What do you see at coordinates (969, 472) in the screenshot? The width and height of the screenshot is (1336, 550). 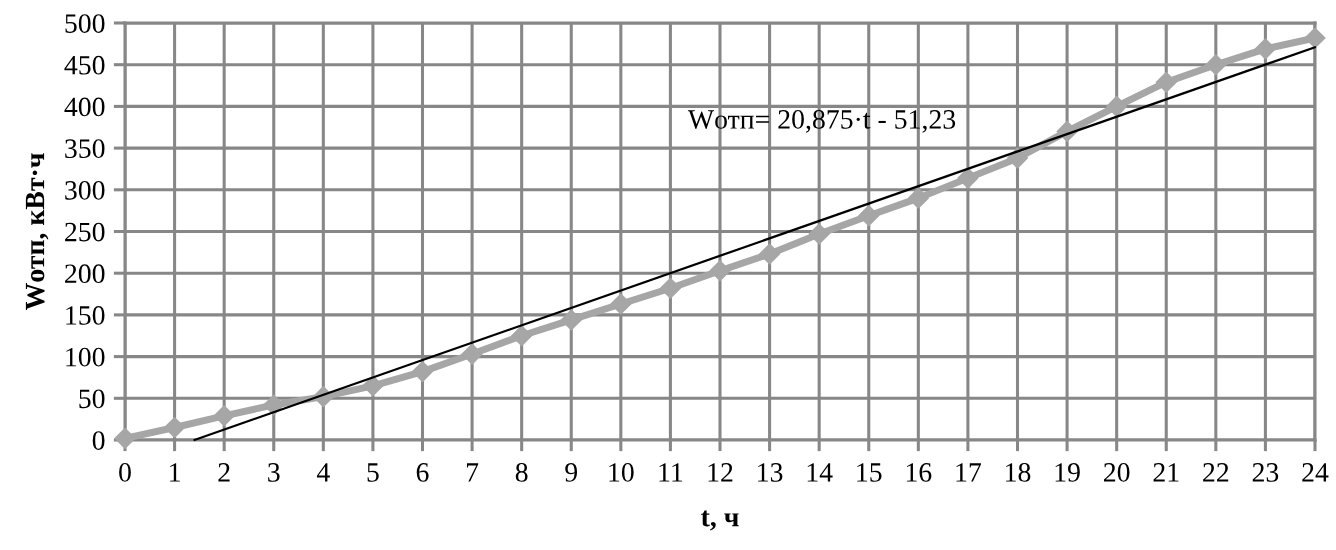 I see `x-tick-label: 17` at bounding box center [969, 472].